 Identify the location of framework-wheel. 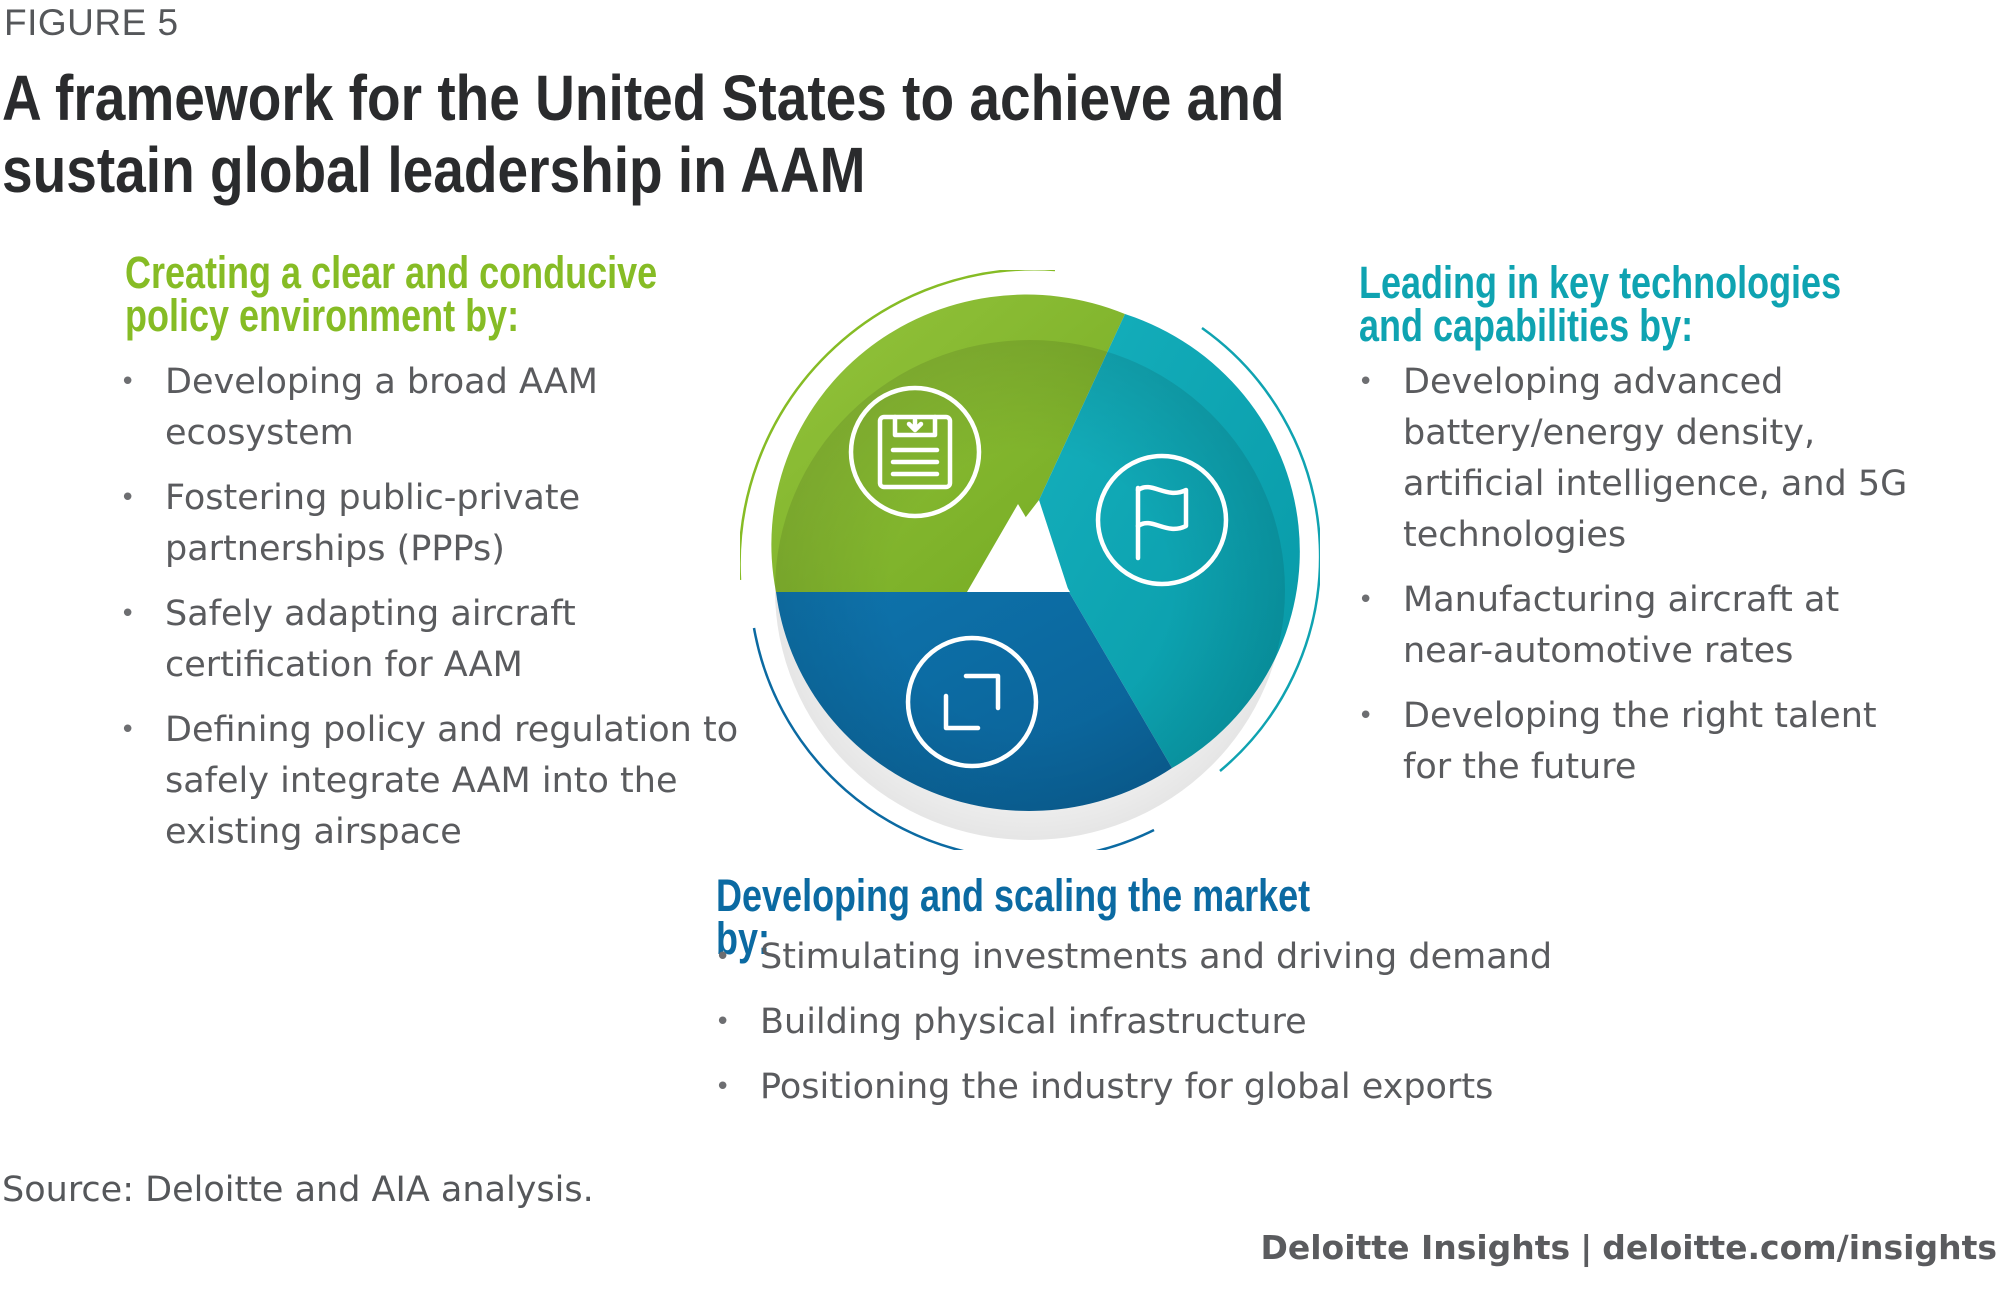
(1030, 560).